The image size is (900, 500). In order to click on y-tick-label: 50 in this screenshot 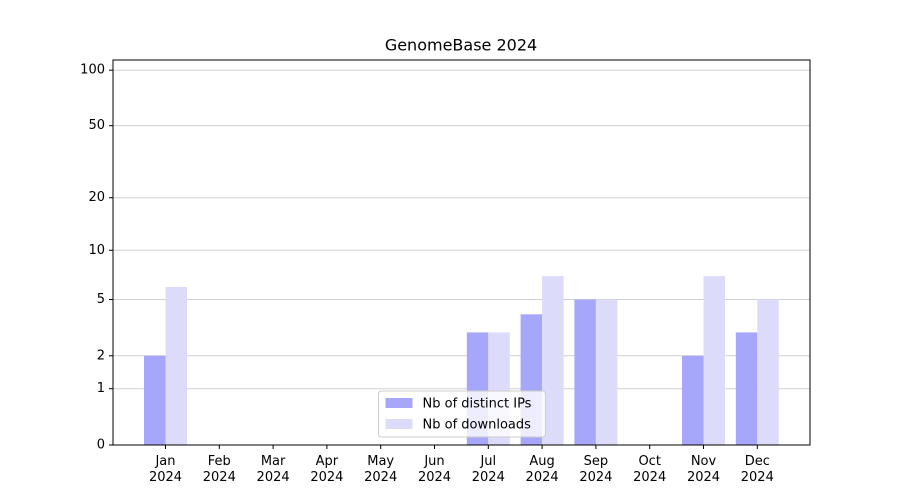, I will do `click(96, 125)`.